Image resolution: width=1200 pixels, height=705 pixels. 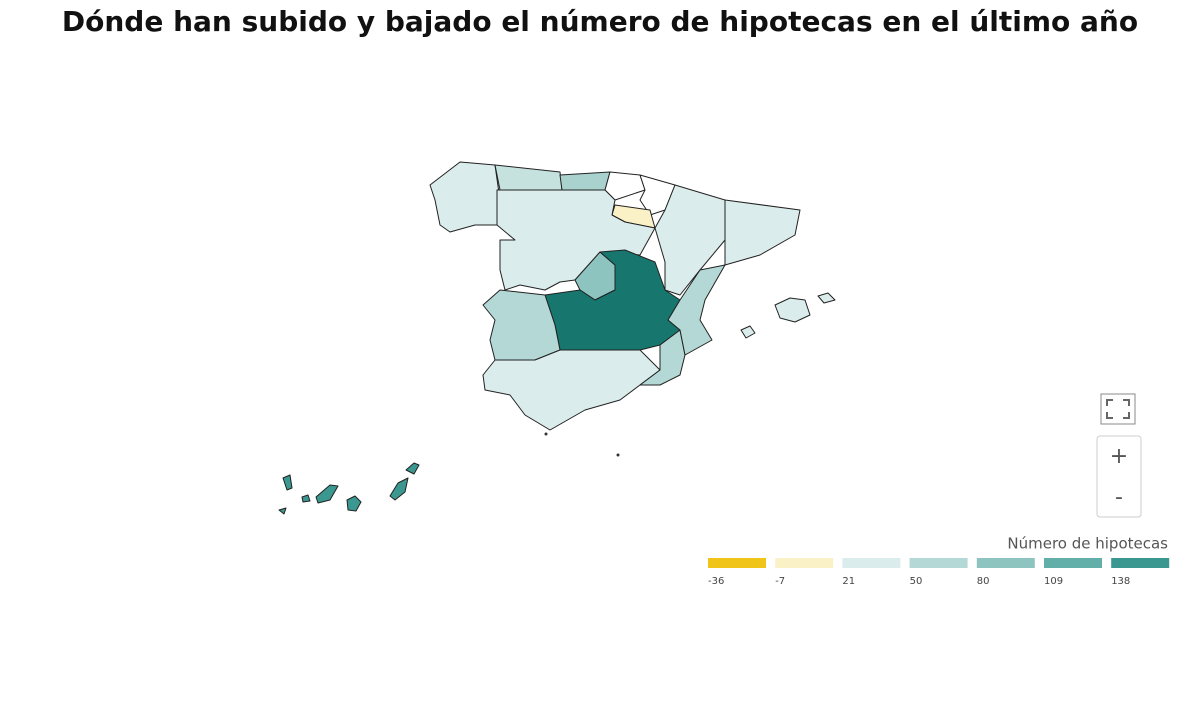 I want to click on legend: -36 -7 21 50 80 109 138, so click(x=939, y=572).